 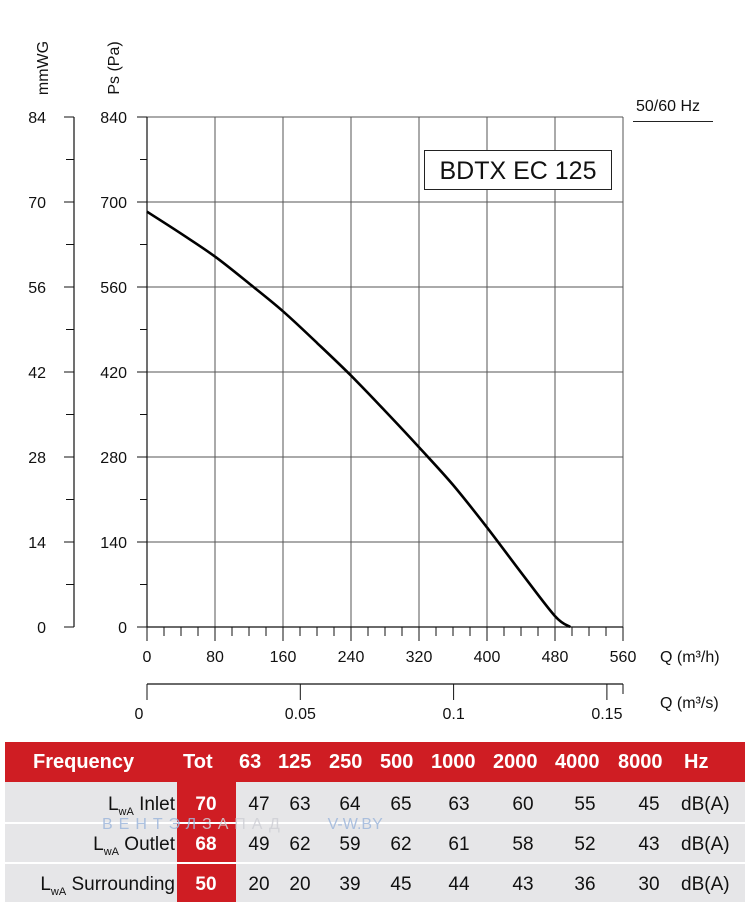 What do you see at coordinates (459, 884) in the screenshot?
I see `band-value: 44` at bounding box center [459, 884].